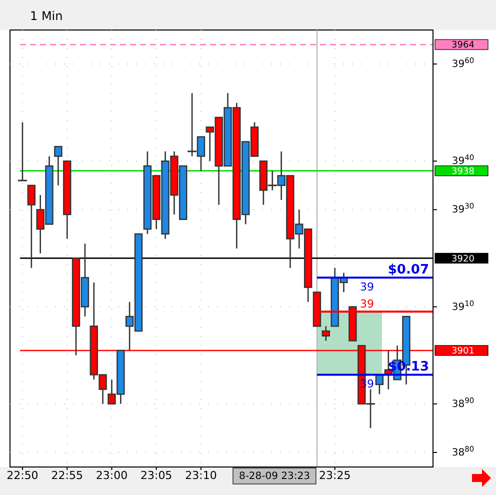  Describe the element at coordinates (463, 160) in the screenshot. I see `y-tick-label: 39$^{40}$` at that location.